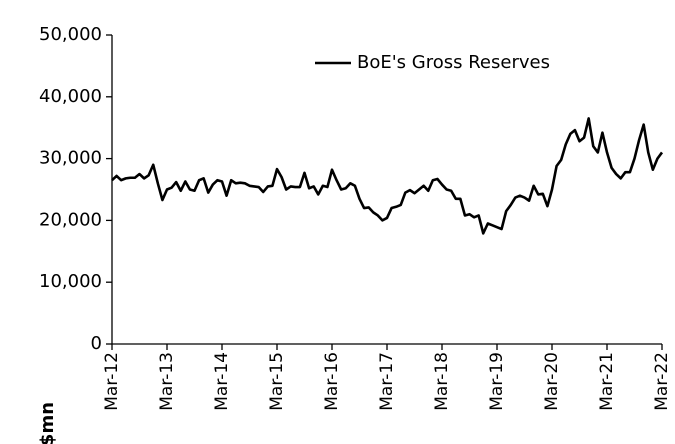 The height and width of the screenshot is (444, 675). What do you see at coordinates (70, 96) in the screenshot?
I see `y-tick-label: 40,000` at bounding box center [70, 96].